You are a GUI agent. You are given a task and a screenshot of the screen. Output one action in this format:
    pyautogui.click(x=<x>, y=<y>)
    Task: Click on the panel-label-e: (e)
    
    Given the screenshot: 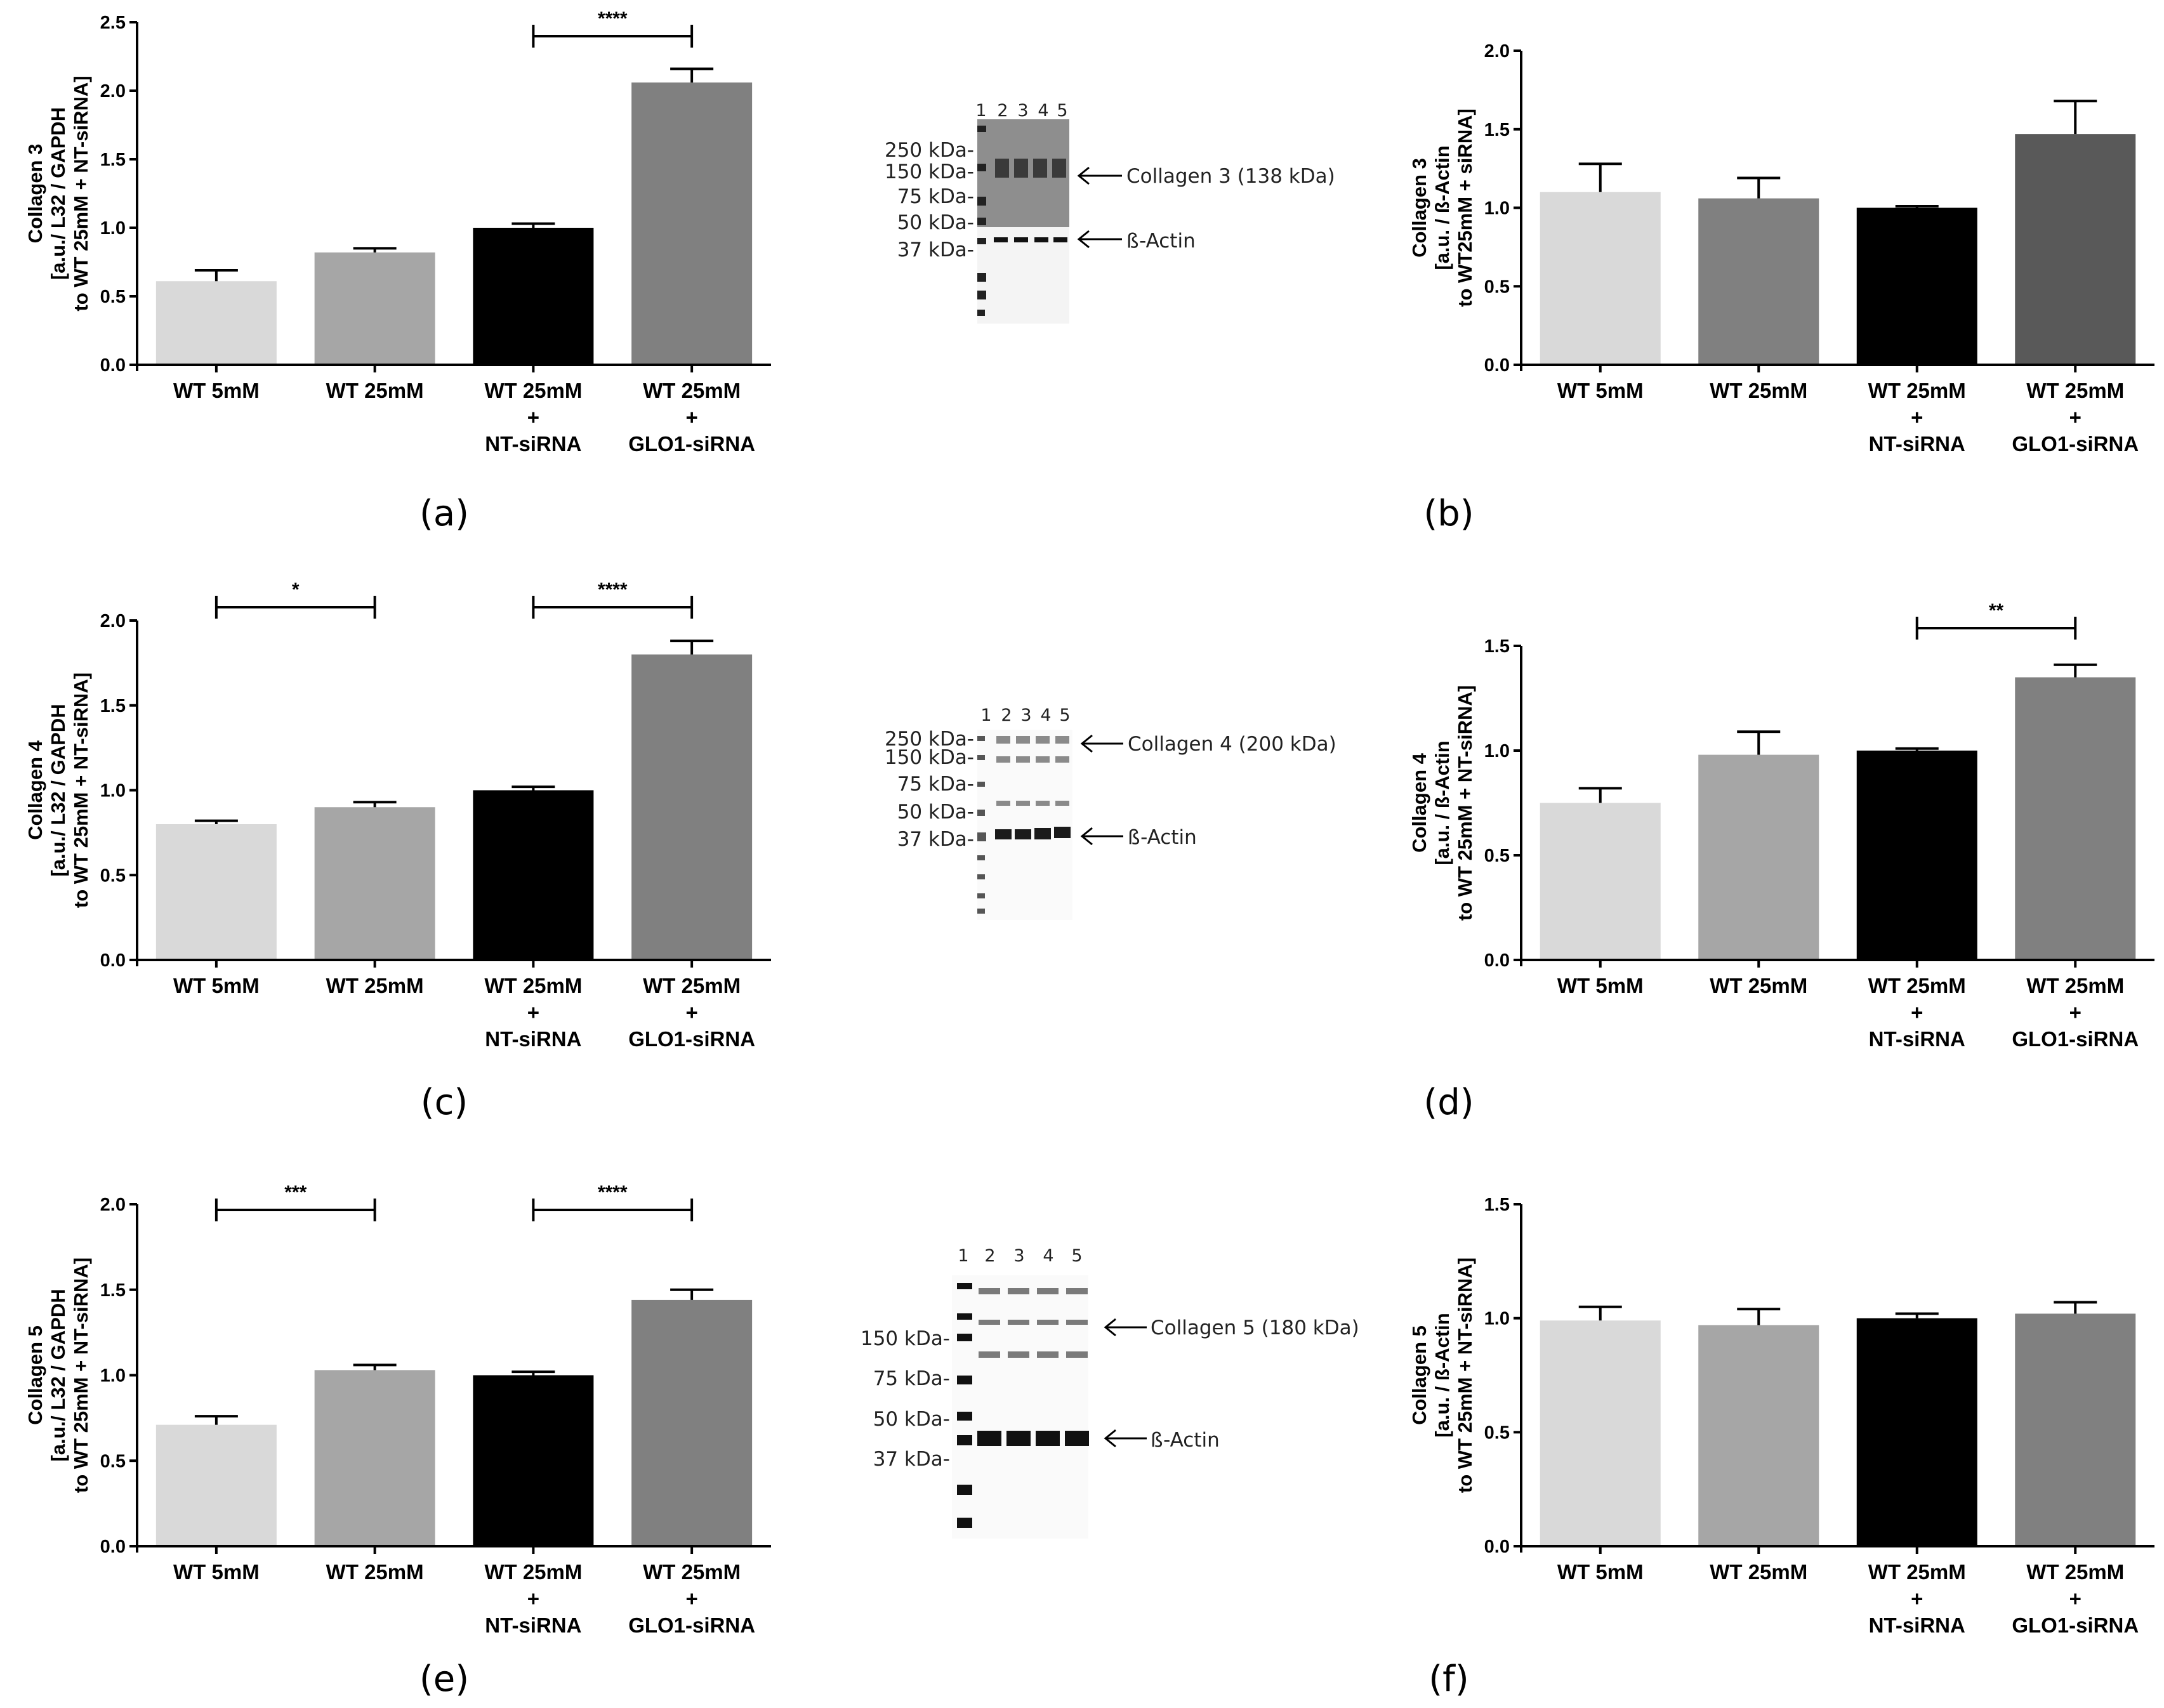 What is the action you would take?
    pyautogui.click(x=444, y=1679)
    